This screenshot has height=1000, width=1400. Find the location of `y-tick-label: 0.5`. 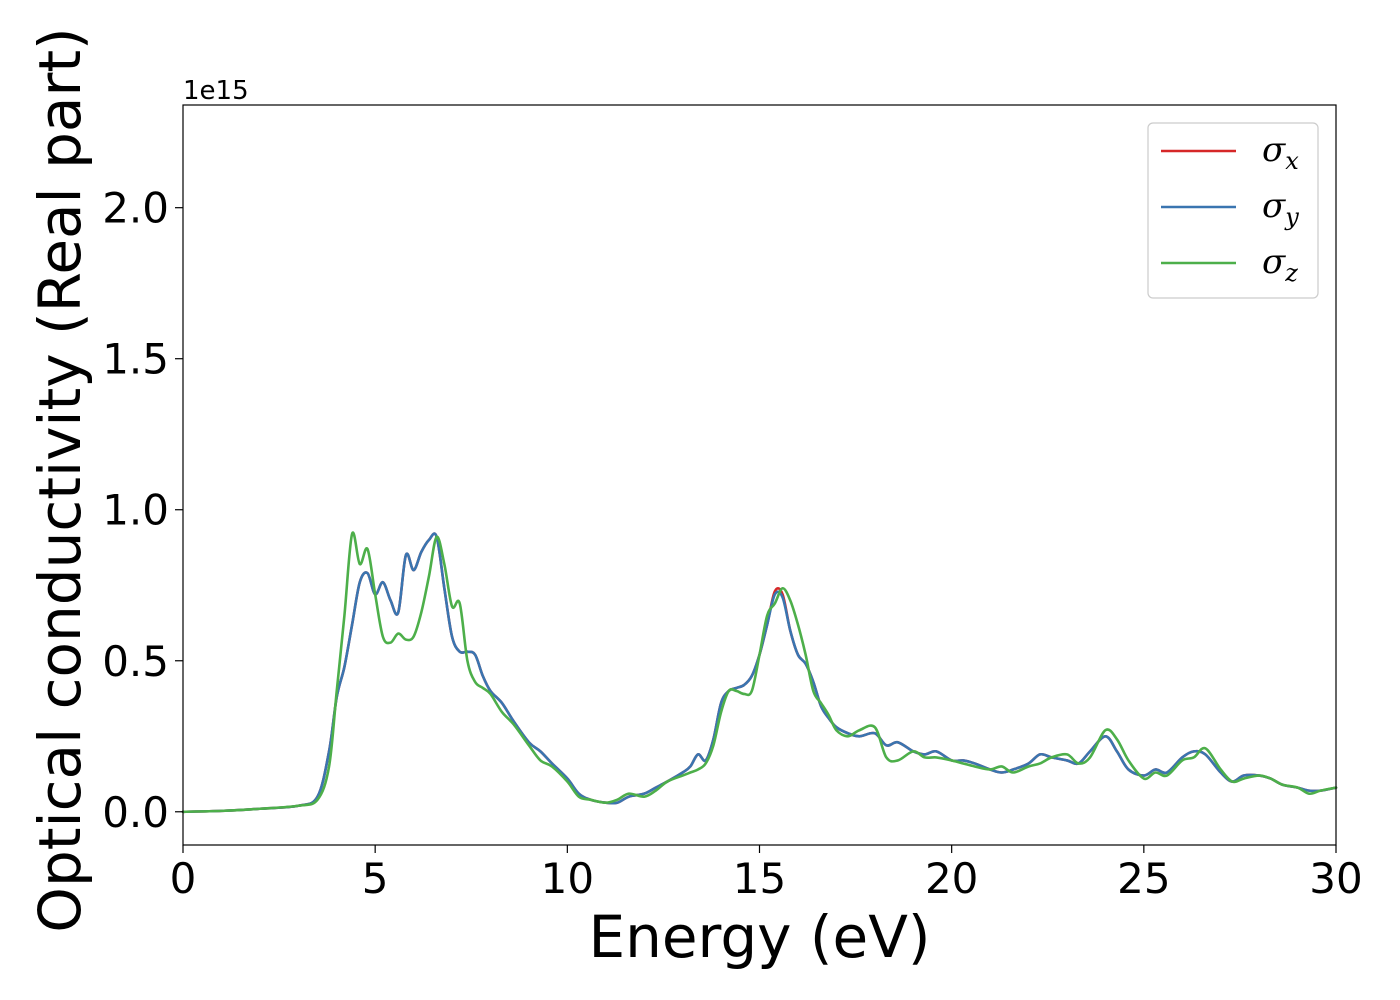

y-tick-label: 0.5 is located at coordinates (135, 661).